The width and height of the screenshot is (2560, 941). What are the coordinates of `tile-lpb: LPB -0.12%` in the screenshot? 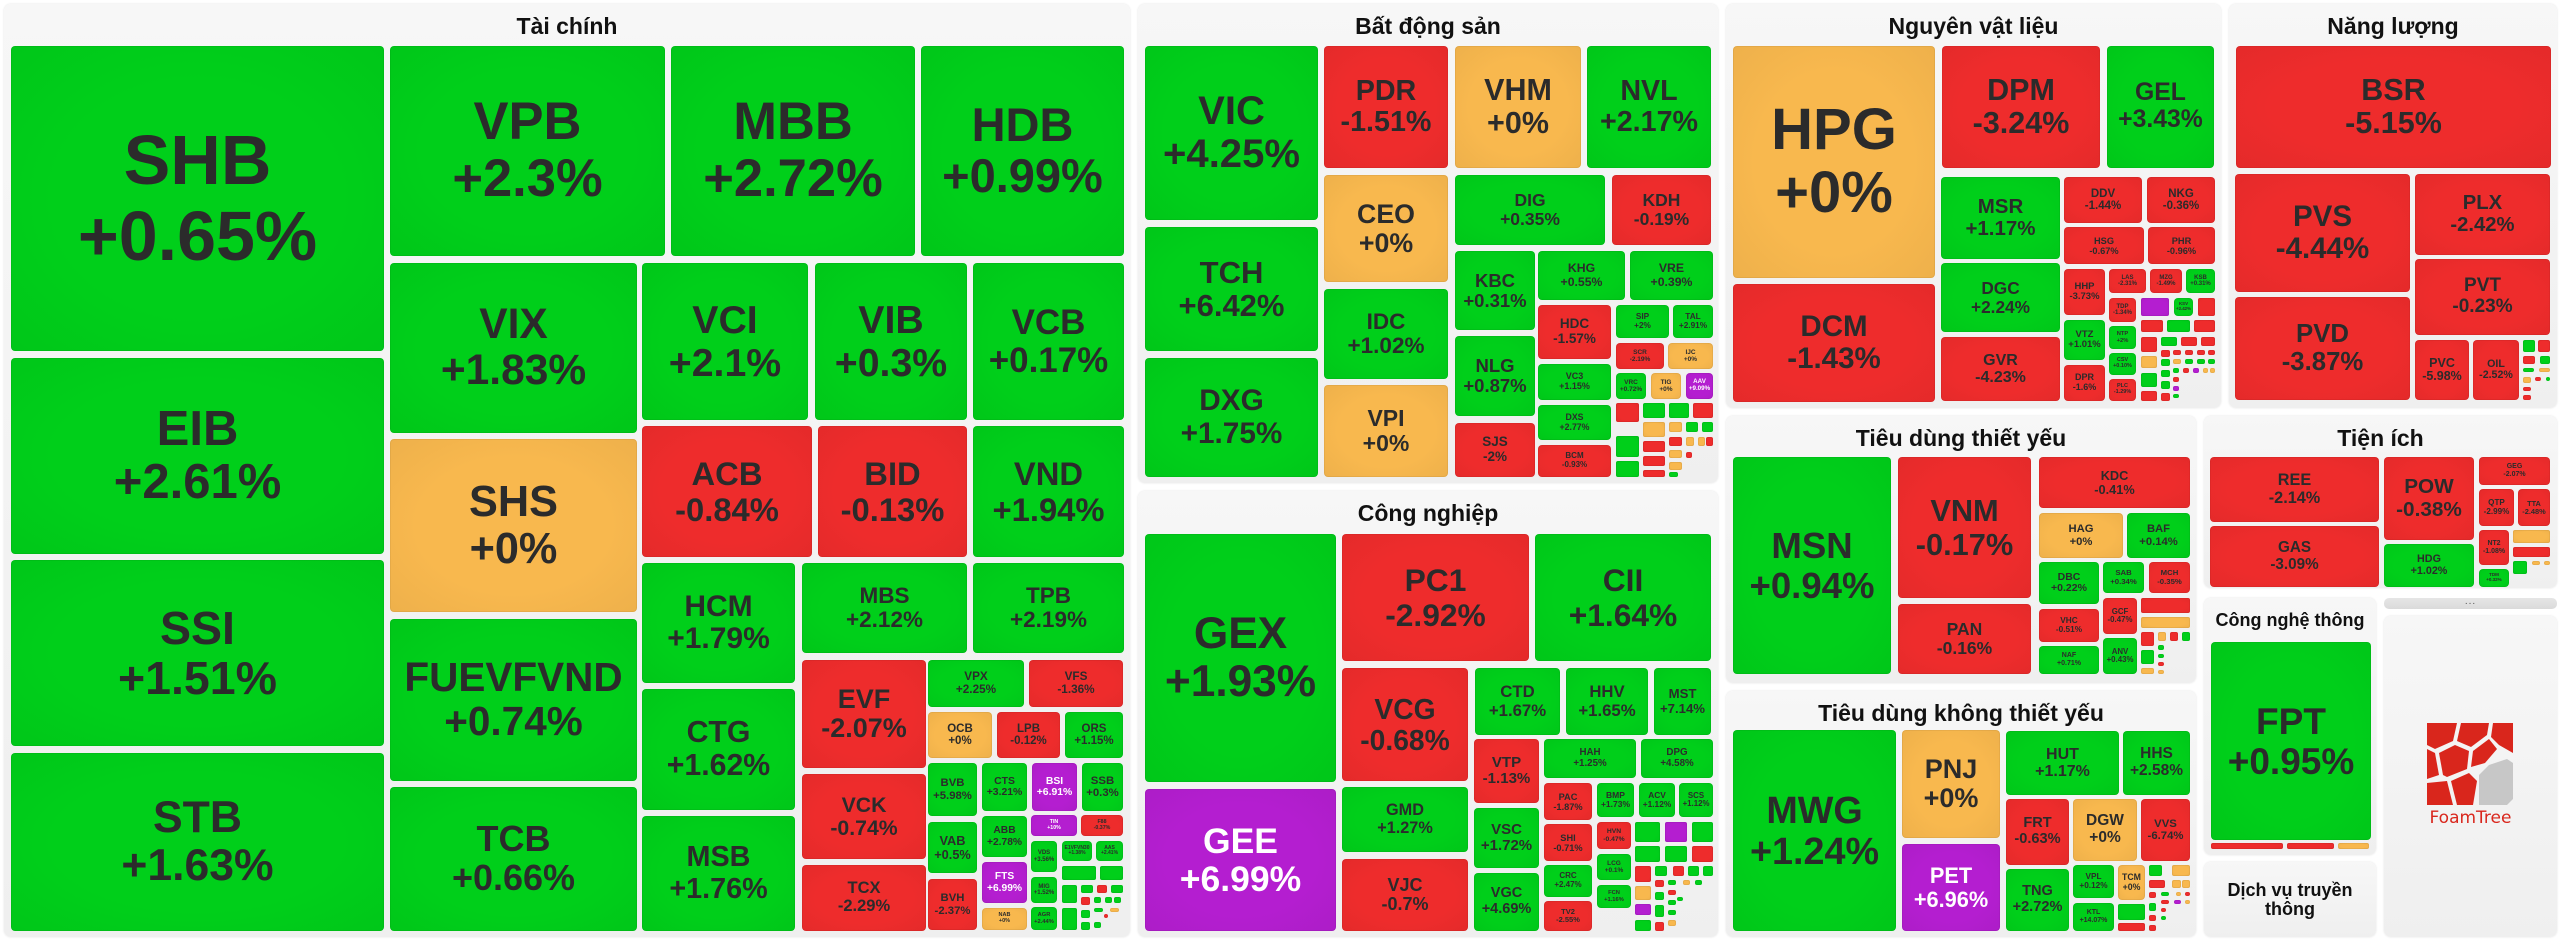 It's located at (1028, 735).